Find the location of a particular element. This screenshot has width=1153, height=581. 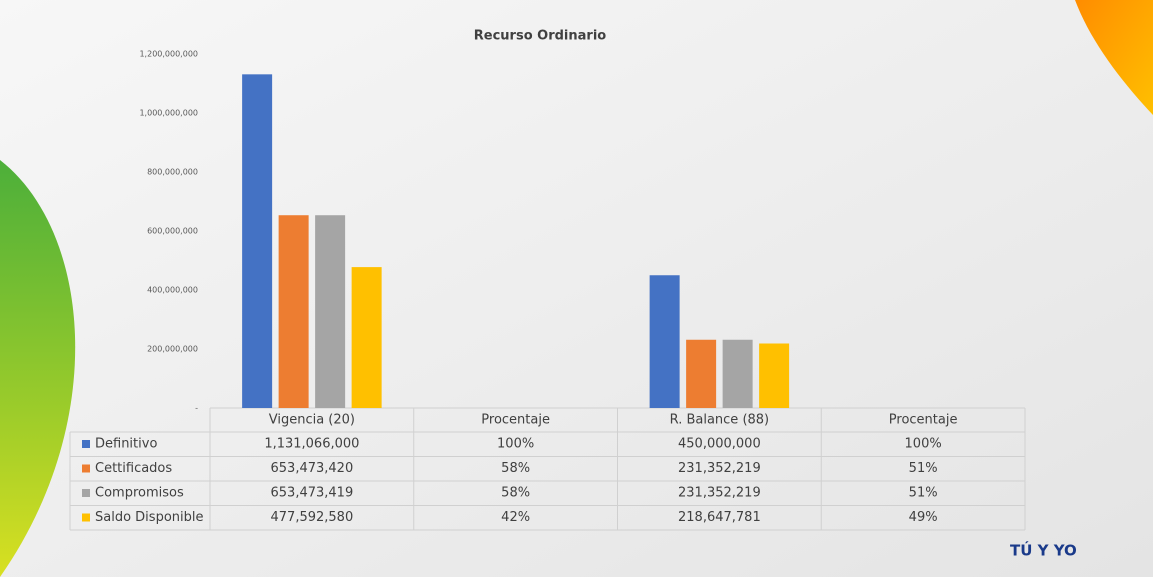

y-tick-label: 400,000,000 is located at coordinates (172, 290).